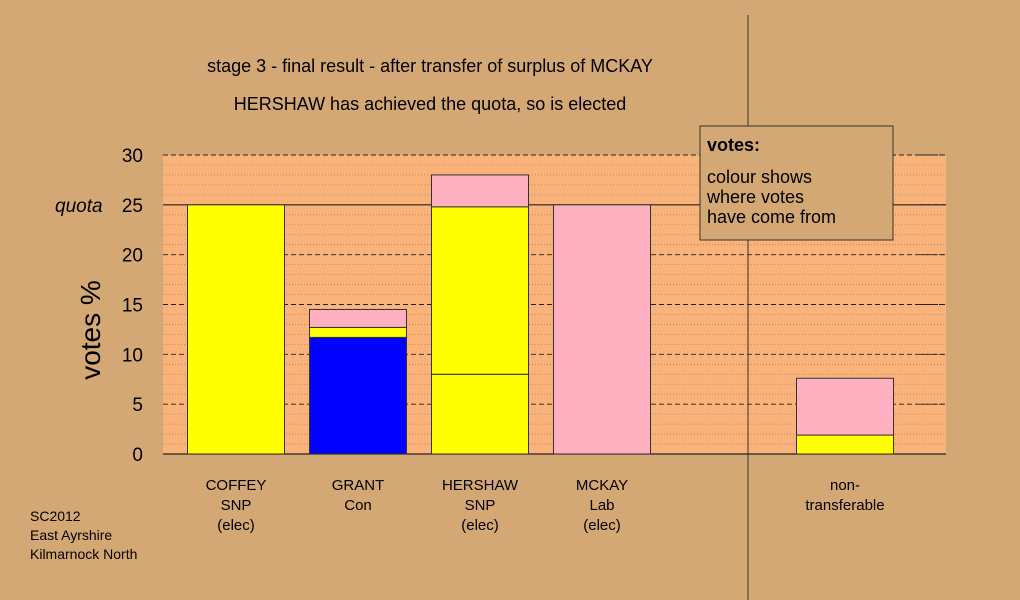 The width and height of the screenshot is (1020, 600). I want to click on legend-line: colour shows, so click(759, 177).